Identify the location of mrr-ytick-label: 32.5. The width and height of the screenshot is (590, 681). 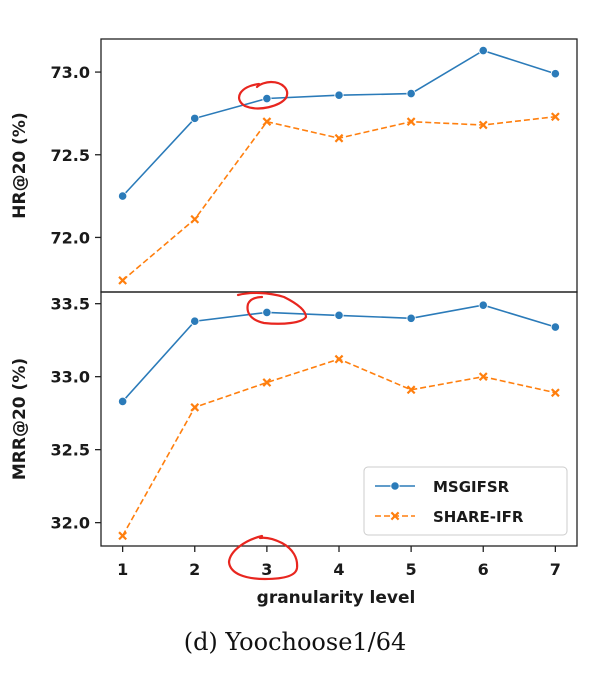
(70, 450).